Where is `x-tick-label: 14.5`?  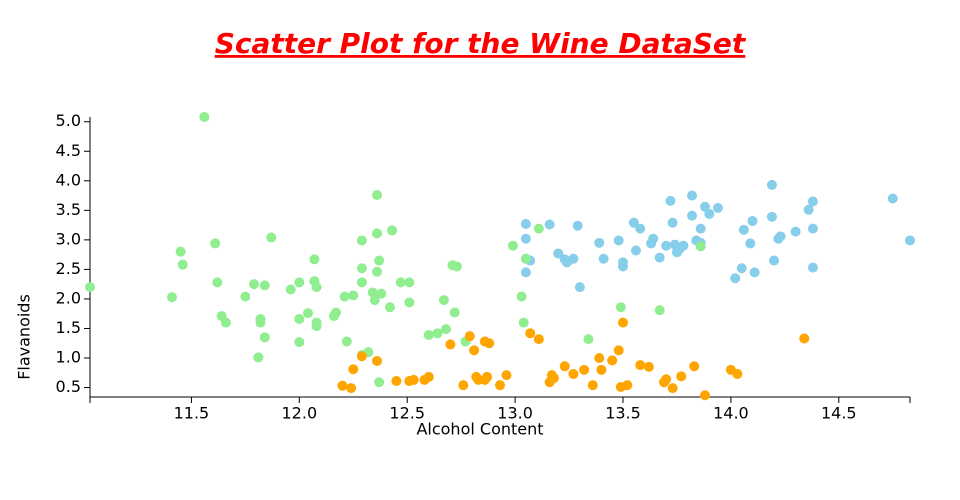
x-tick-label: 14.5 is located at coordinates (839, 413).